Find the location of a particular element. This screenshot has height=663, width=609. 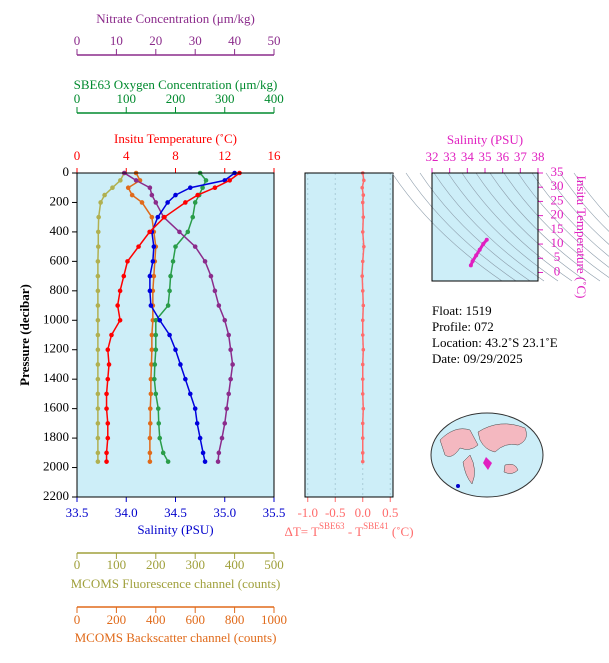

x-tick-label: 33.5 is located at coordinates (77, 512).